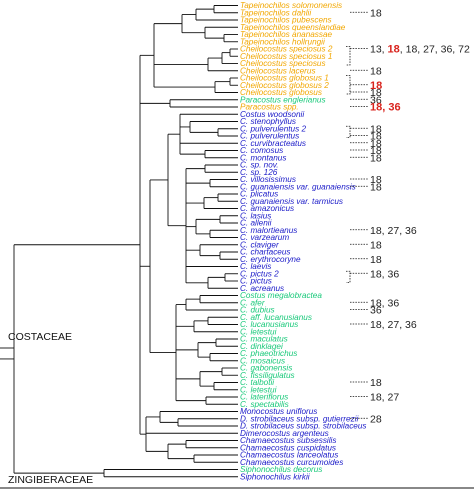  Describe the element at coordinates (286, 34) in the screenshot. I see `taxon-label: Tapeinochilos ananassae` at that location.